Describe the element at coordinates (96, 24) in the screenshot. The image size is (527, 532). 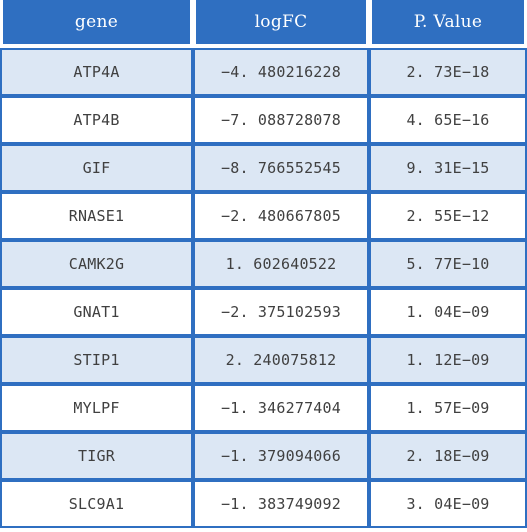
I see `header-gene: gene` at that location.